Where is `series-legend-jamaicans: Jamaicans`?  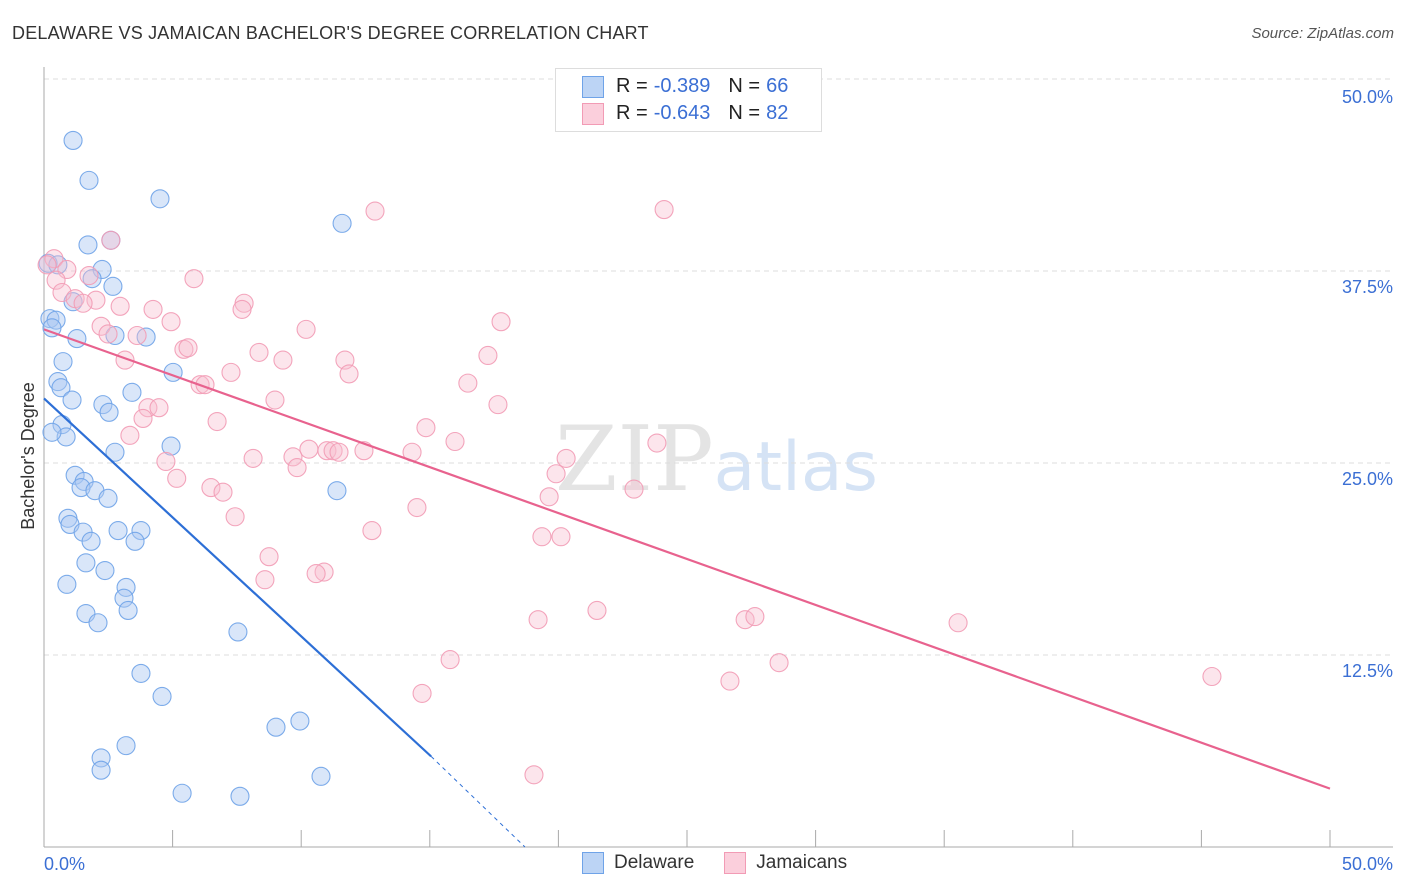 series-legend-jamaicans: Jamaicans is located at coordinates (785, 863).